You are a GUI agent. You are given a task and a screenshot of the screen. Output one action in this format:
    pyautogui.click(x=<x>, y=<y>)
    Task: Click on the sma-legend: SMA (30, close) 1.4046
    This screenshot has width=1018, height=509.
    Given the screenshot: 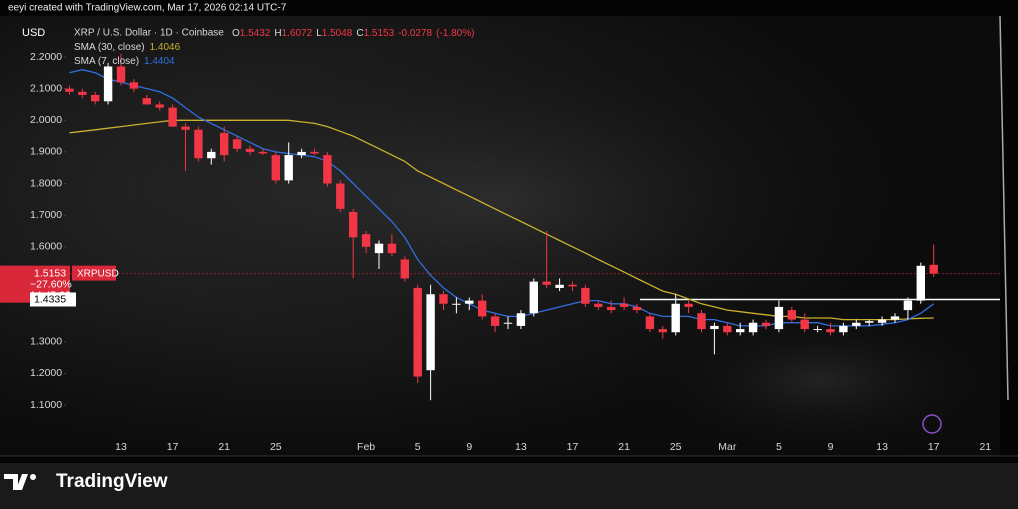 What is the action you would take?
    pyautogui.click(x=127, y=47)
    